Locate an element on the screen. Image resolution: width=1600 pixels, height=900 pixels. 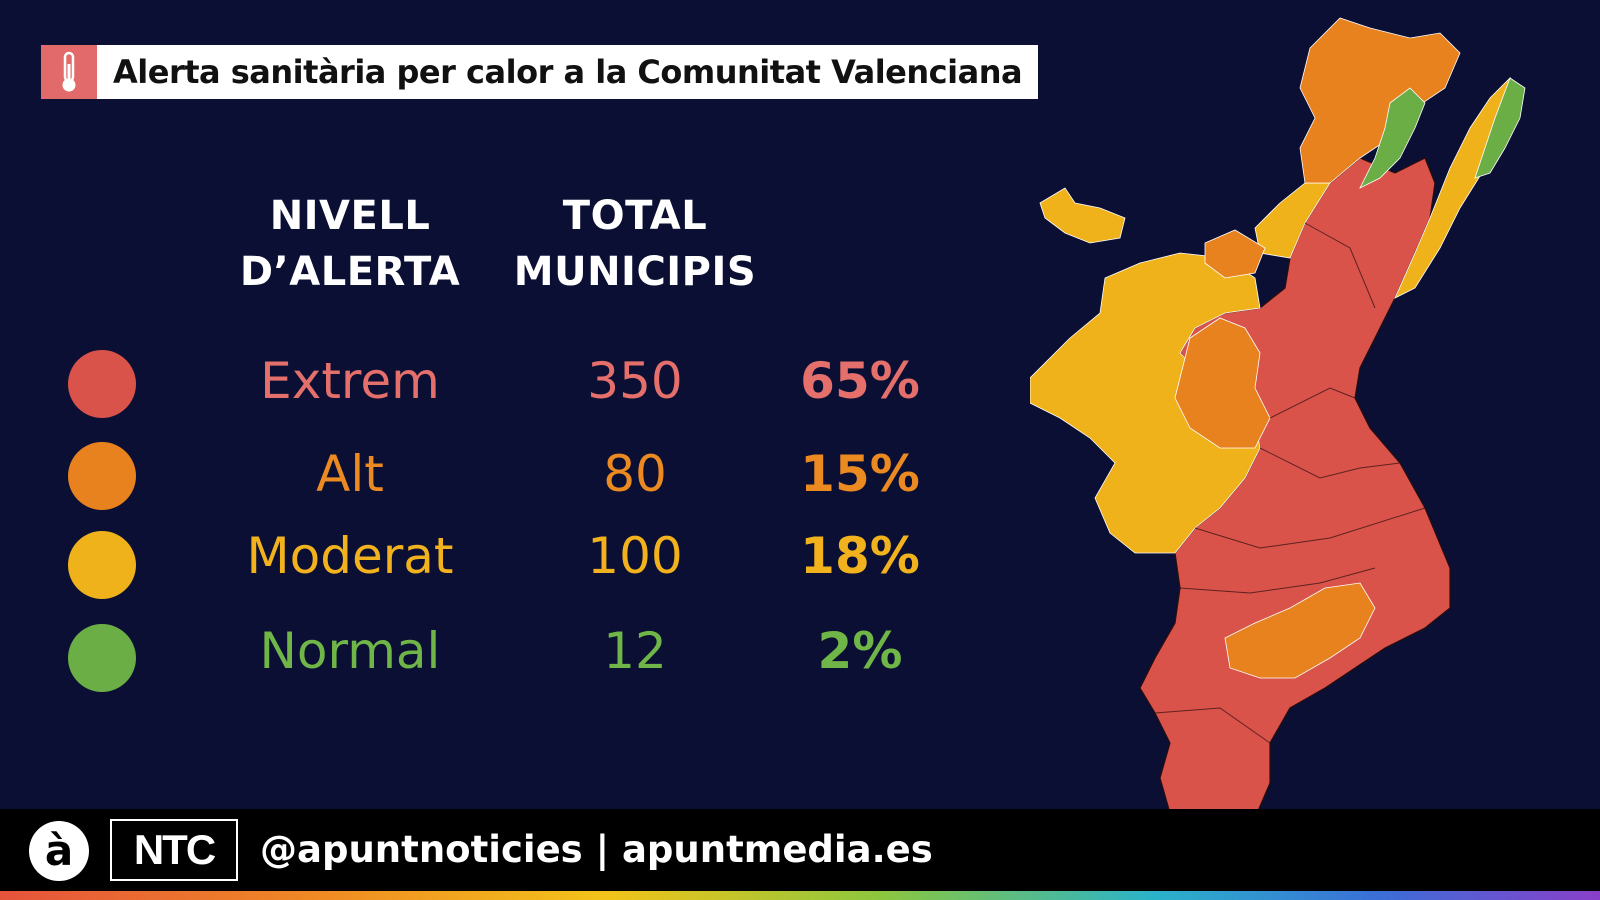
level-label: Alt is located at coordinates (350, 474).